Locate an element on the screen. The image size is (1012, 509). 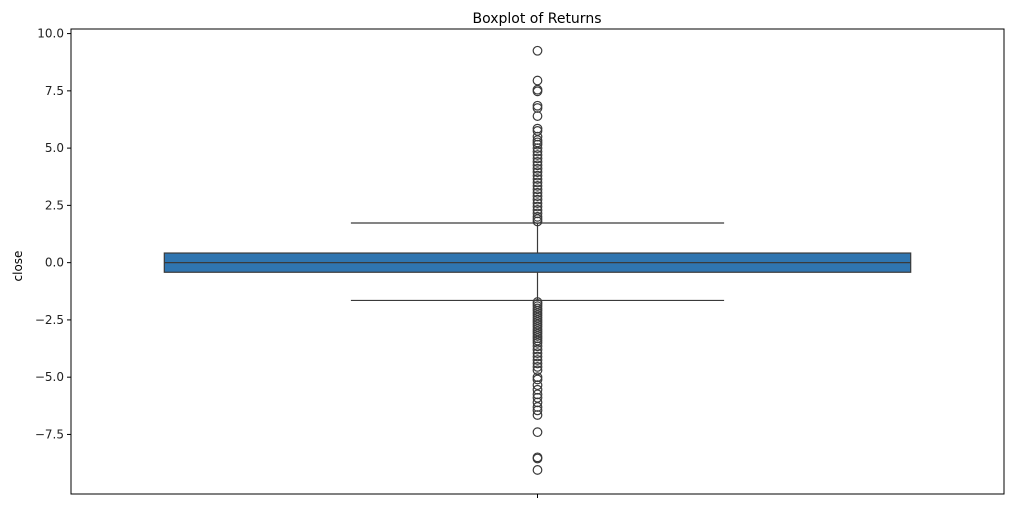
y-tick-label: 5.0 is located at coordinates (54, 148).